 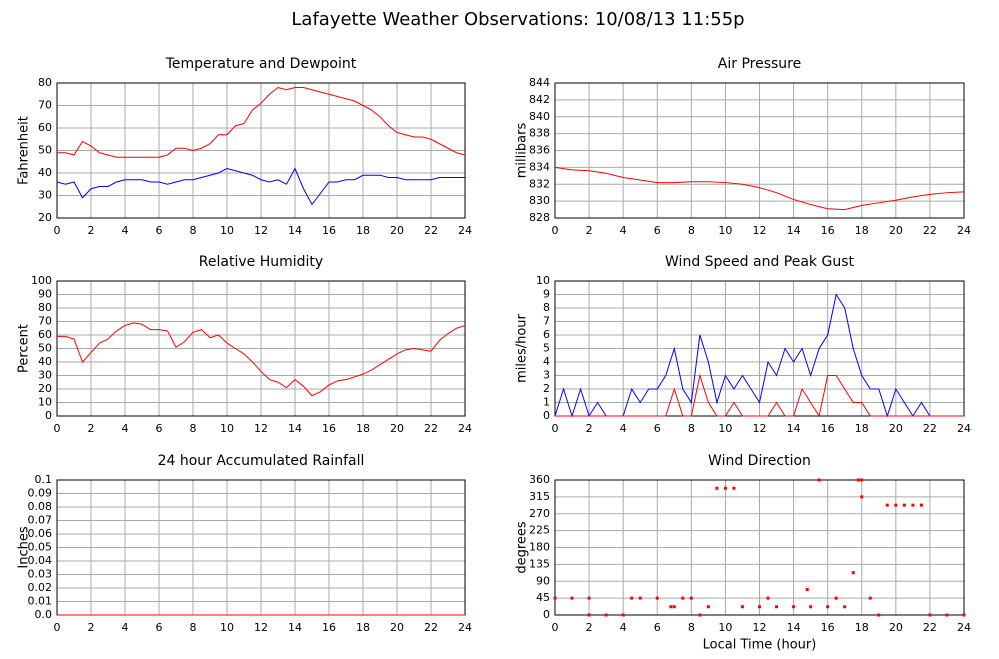 What do you see at coordinates (261, 461) in the screenshot?
I see `chart-title: 24 hour Accumulated Rainfall` at bounding box center [261, 461].